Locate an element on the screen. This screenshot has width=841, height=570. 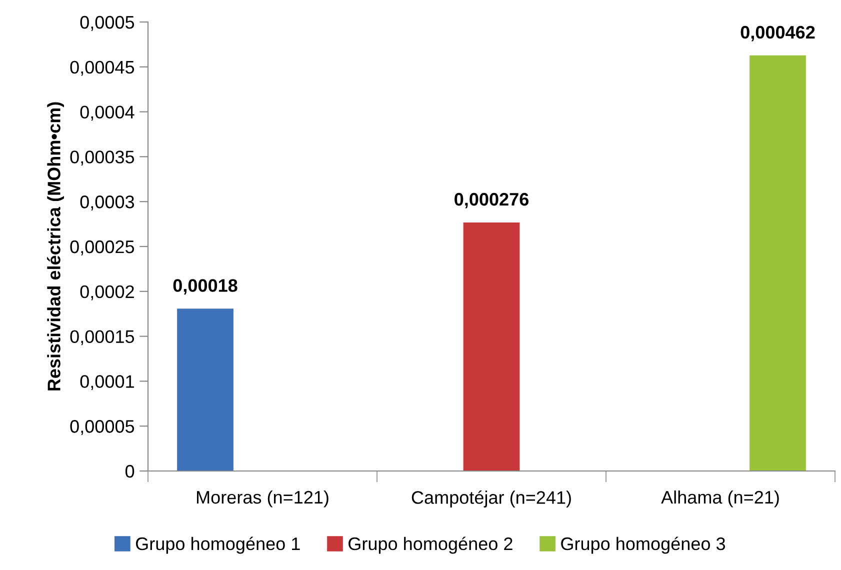
y-tick-label: 0,0003 is located at coordinates (107, 203).